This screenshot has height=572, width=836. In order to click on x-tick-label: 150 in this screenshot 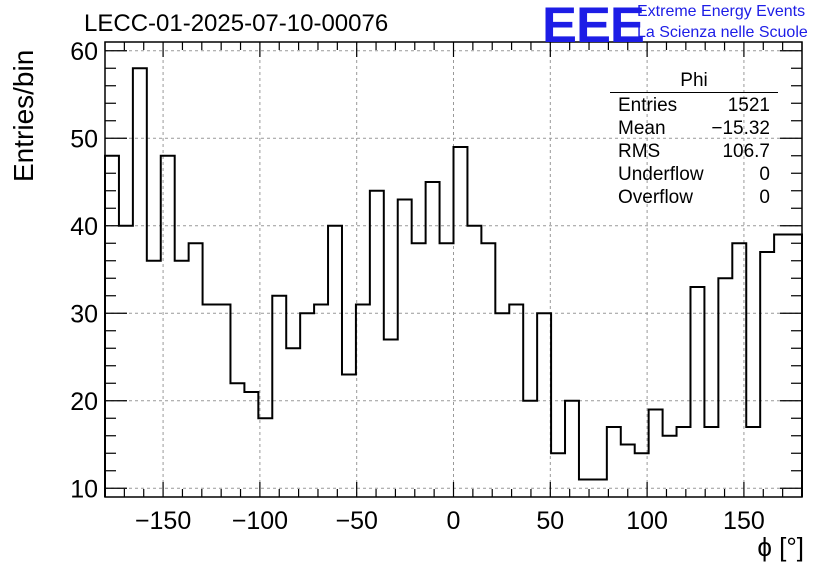, I will do `click(744, 521)`.